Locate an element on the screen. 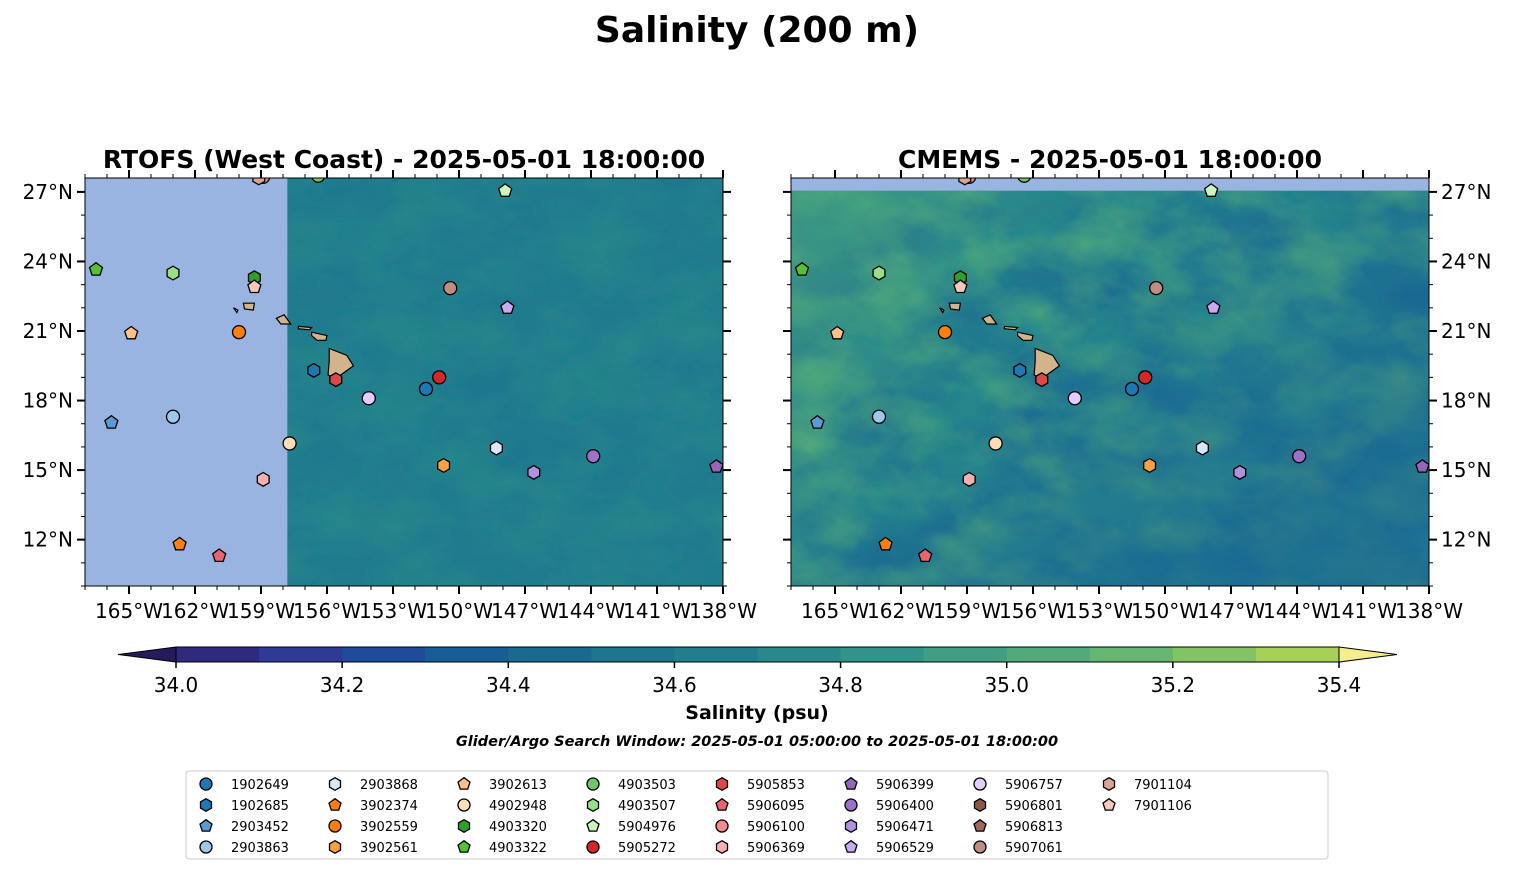 The image size is (1514, 889). y-tick-label: 12°N is located at coordinates (1466, 540).